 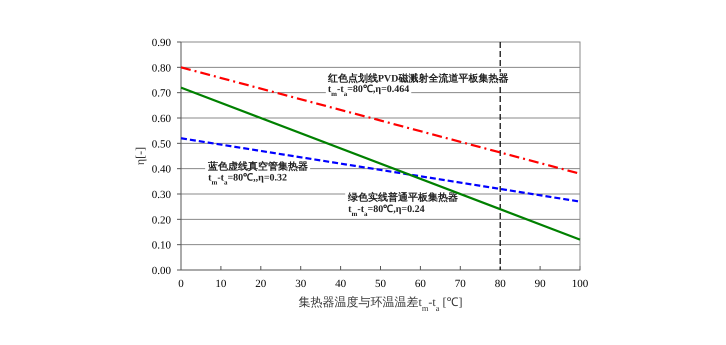 I want to click on annotation: t$_{m}$-t$_{a}$=80℃,,η=0.32, so click(x=248, y=179).